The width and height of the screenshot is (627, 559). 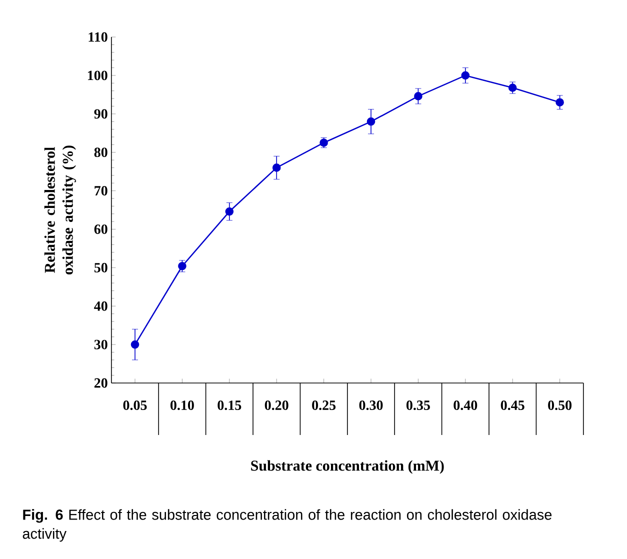 What do you see at coordinates (101, 229) in the screenshot?
I see `y-tick-label: 60` at bounding box center [101, 229].